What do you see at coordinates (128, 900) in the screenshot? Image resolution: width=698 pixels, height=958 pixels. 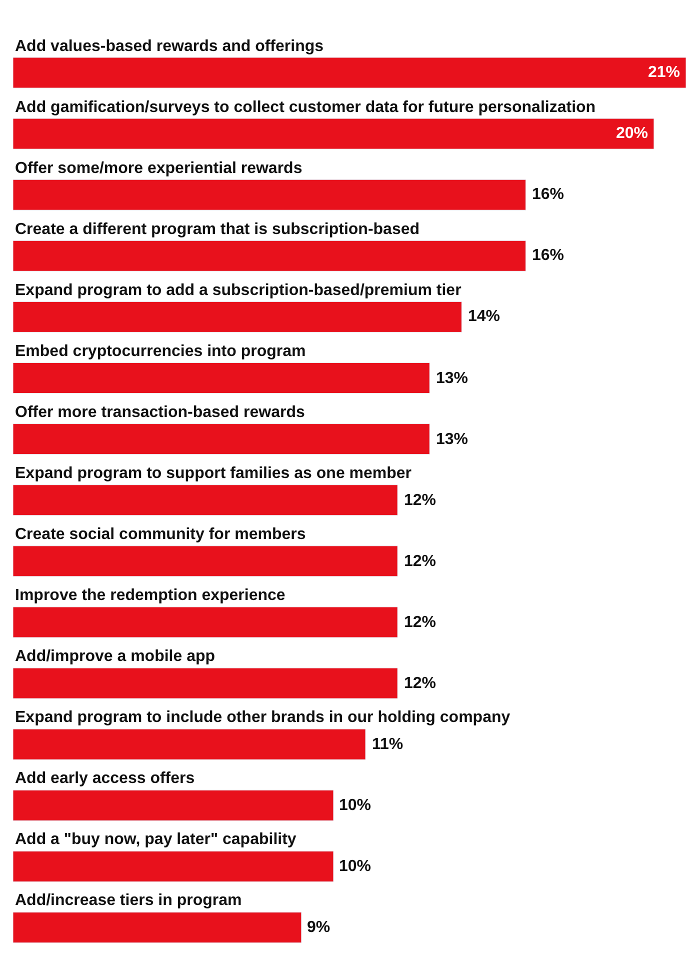 I see `y-tick-label: Add/increase tiers in program` at bounding box center [128, 900].